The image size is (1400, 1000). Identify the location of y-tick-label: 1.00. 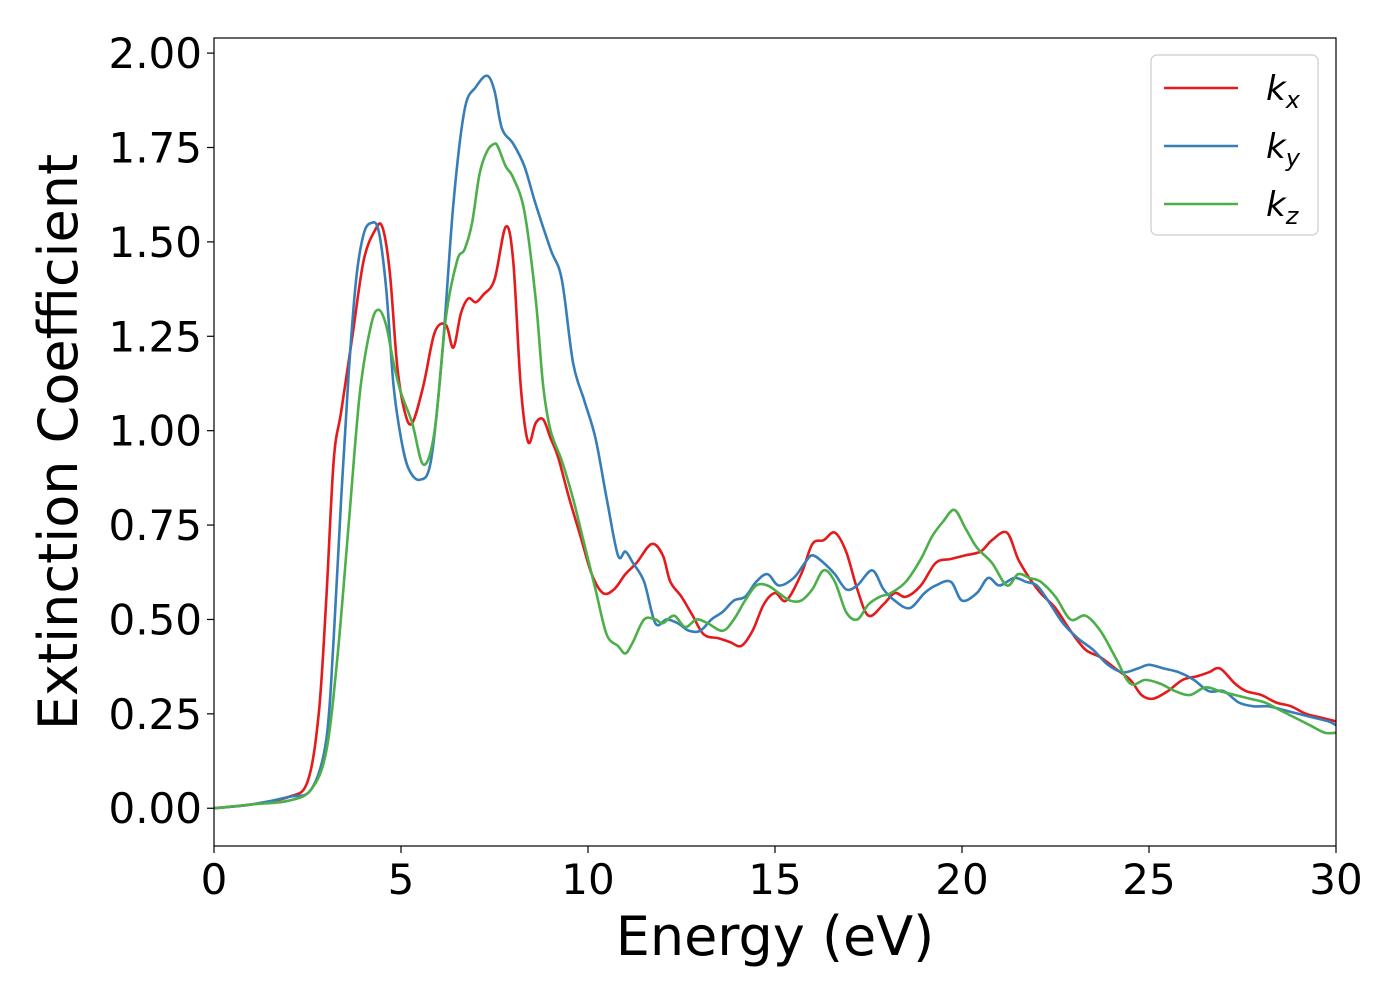
(155, 431).